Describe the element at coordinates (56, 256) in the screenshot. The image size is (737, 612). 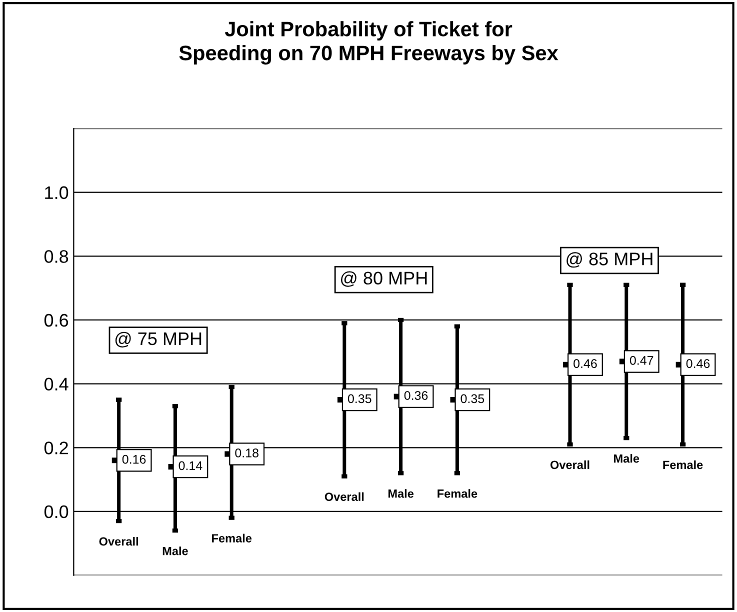
I see `y-tick-label: 0.8` at that location.